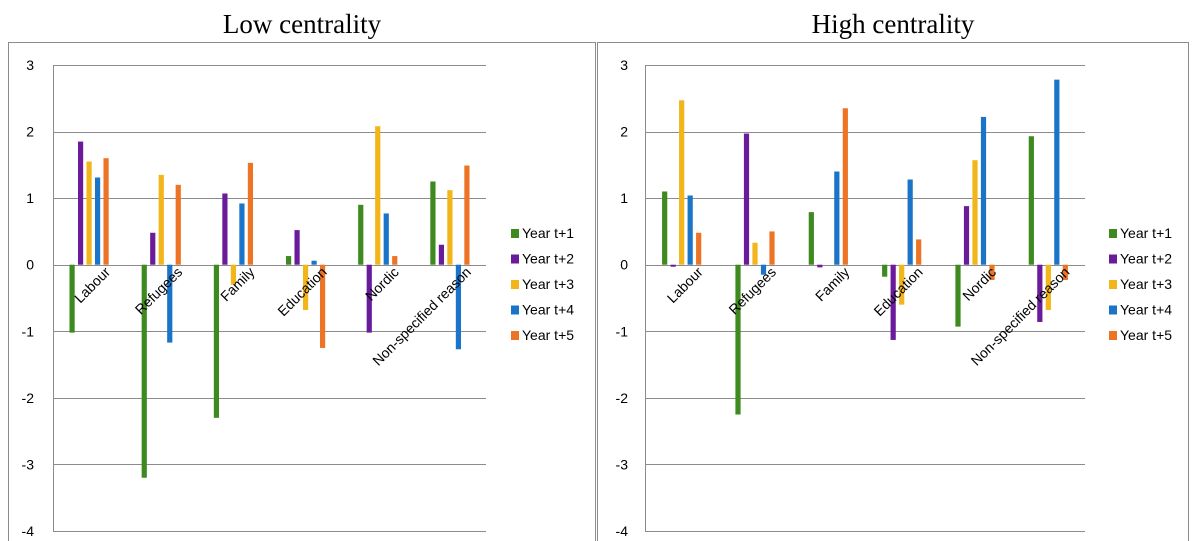 This screenshot has height=541, width=1194. Describe the element at coordinates (28, 531) in the screenshot. I see `y-tick-label: -4` at that location.